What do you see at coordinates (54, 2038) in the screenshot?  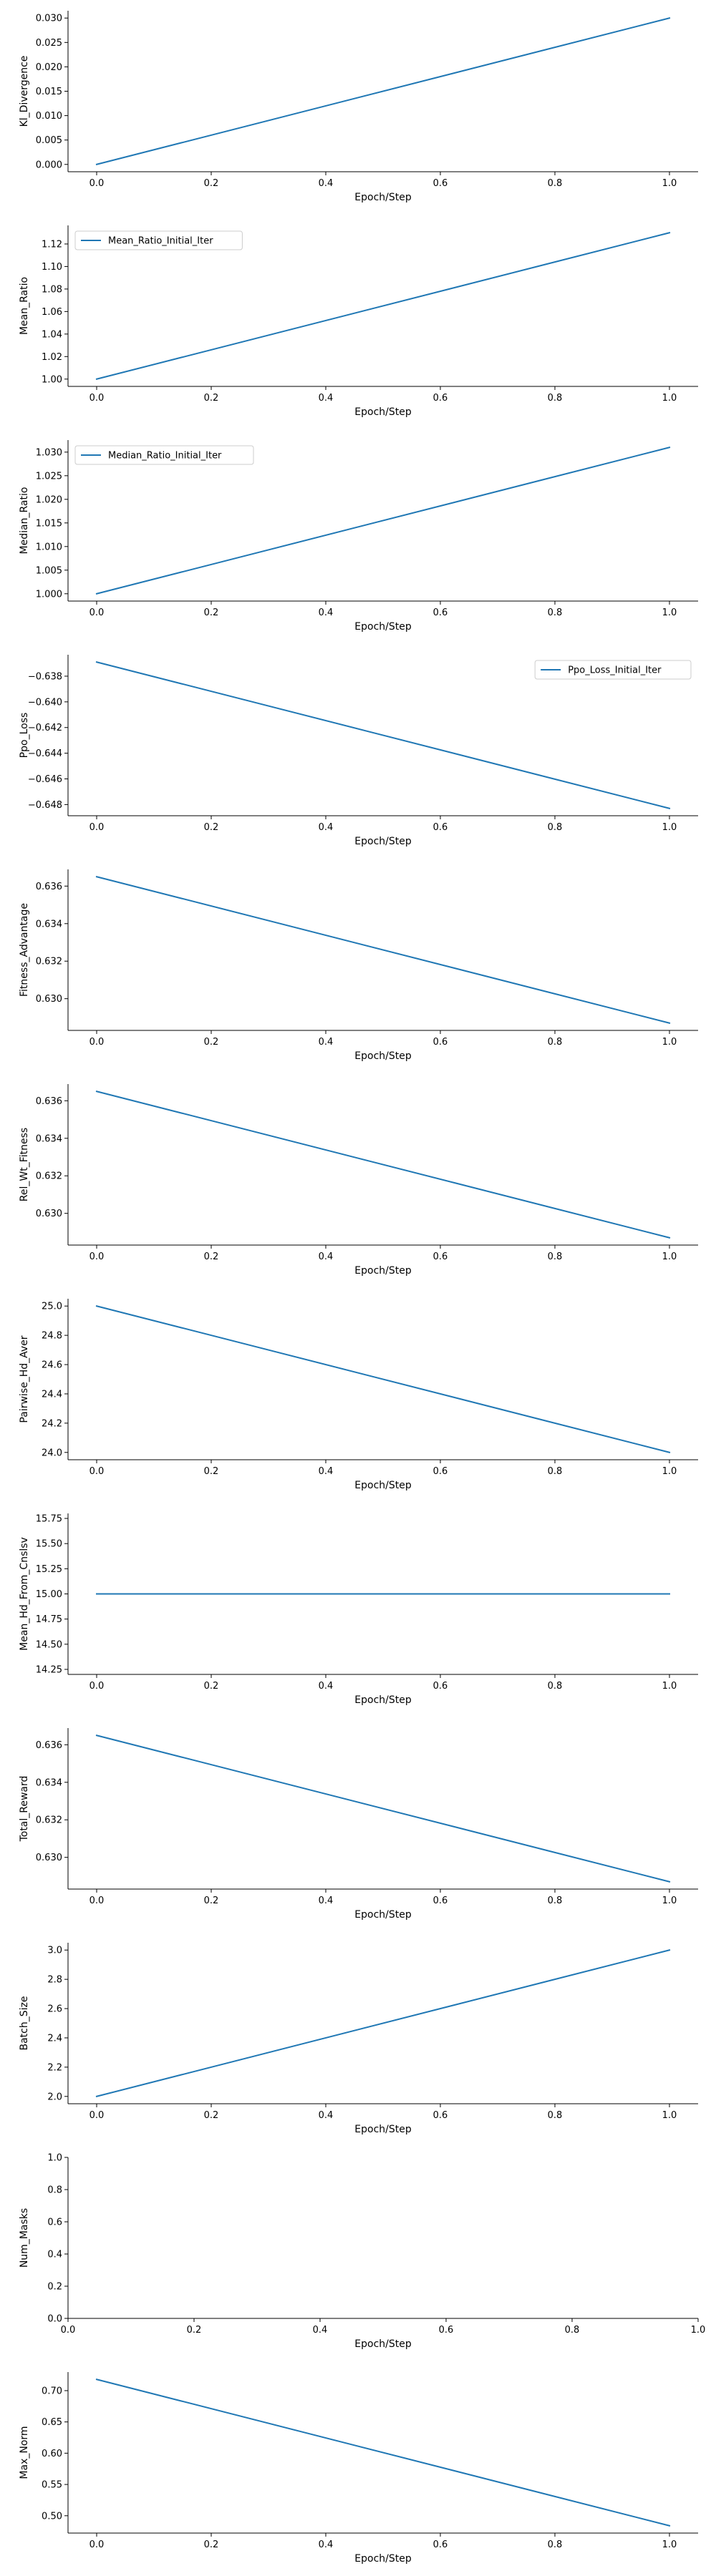 I see `y-tick-label: 2.4` at bounding box center [54, 2038].